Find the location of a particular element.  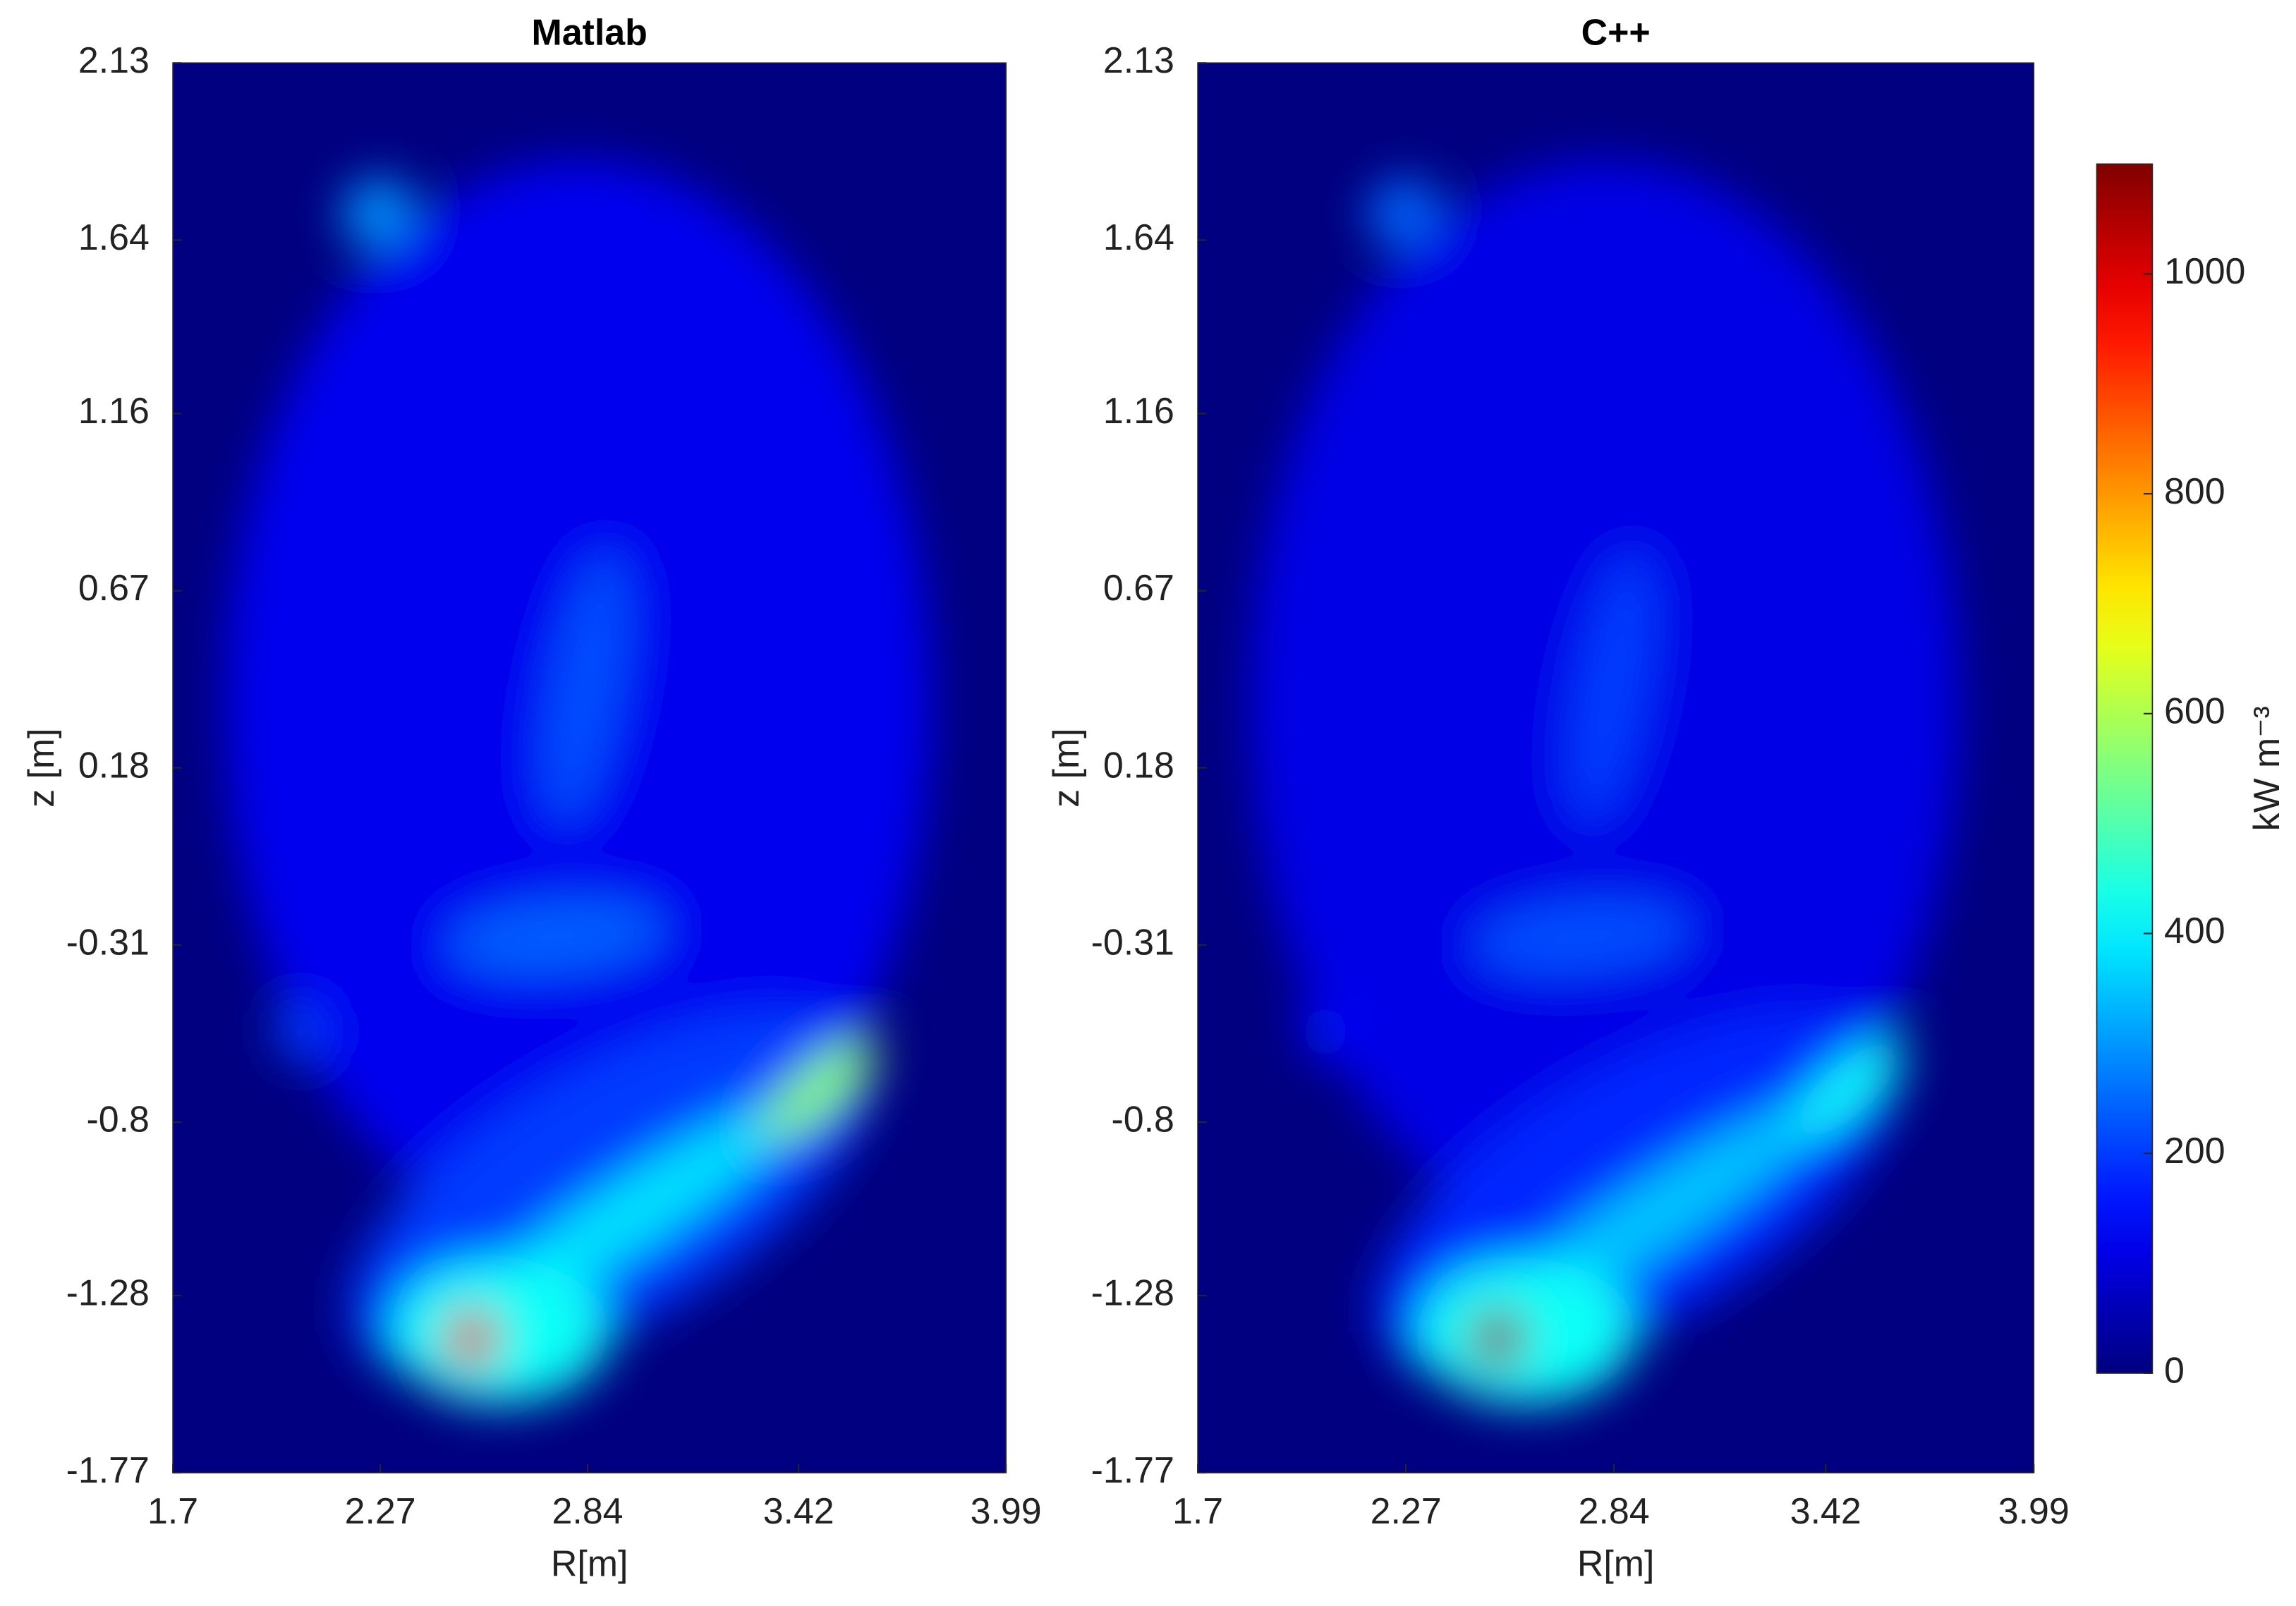

colorbar-tick-label: 200 is located at coordinates (2194, 1150).